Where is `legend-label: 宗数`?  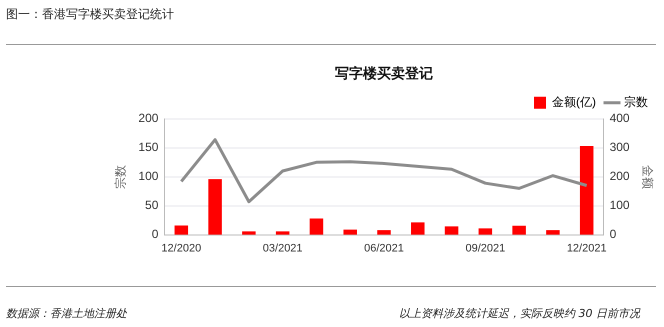
legend-label: 宗数 is located at coordinates (636, 102).